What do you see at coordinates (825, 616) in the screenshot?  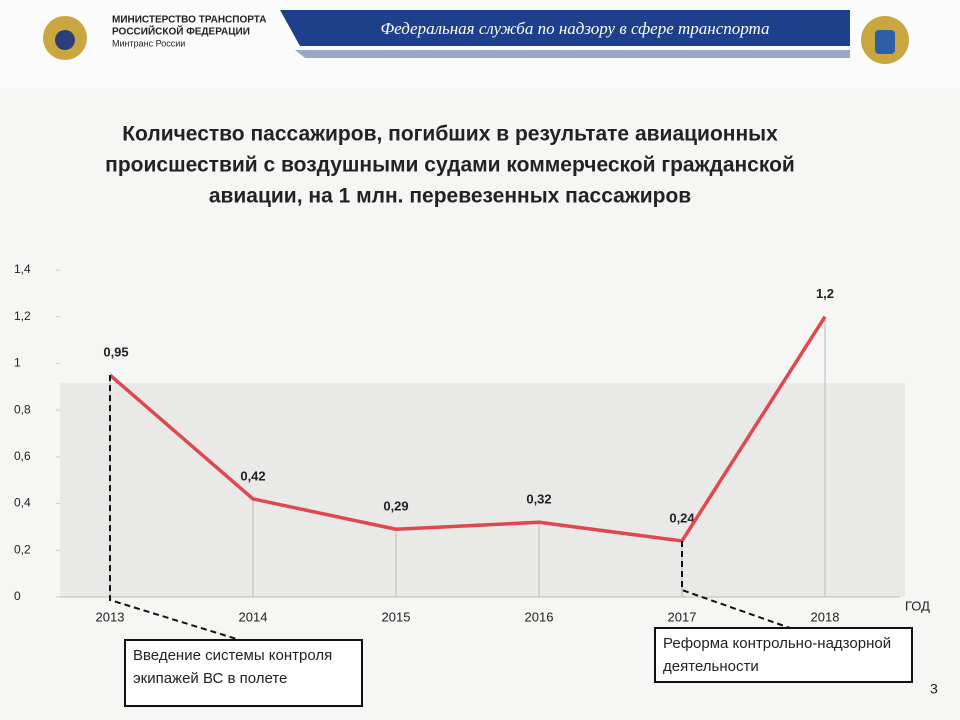 I see `x-tick-label: 2018` at bounding box center [825, 616].